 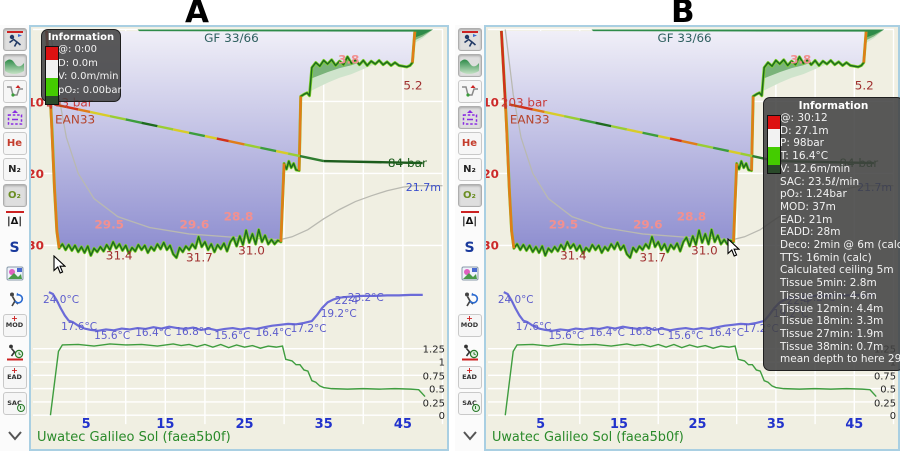 What do you see at coordinates (832, 308) in the screenshot?
I see `tooltip-row: Tissue 12min: 4.4m` at bounding box center [832, 308].